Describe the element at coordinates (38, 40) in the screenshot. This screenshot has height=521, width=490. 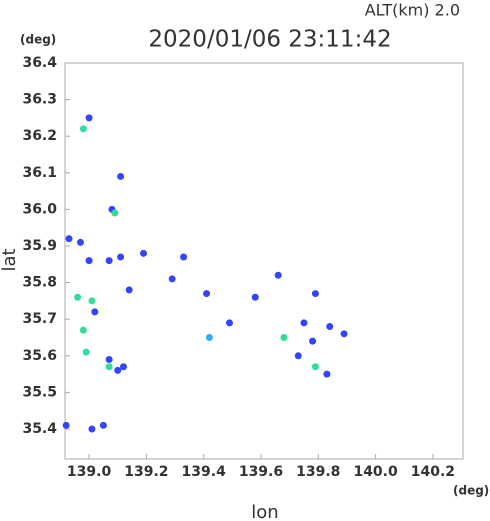
I see `y-unit: (deg)` at that location.